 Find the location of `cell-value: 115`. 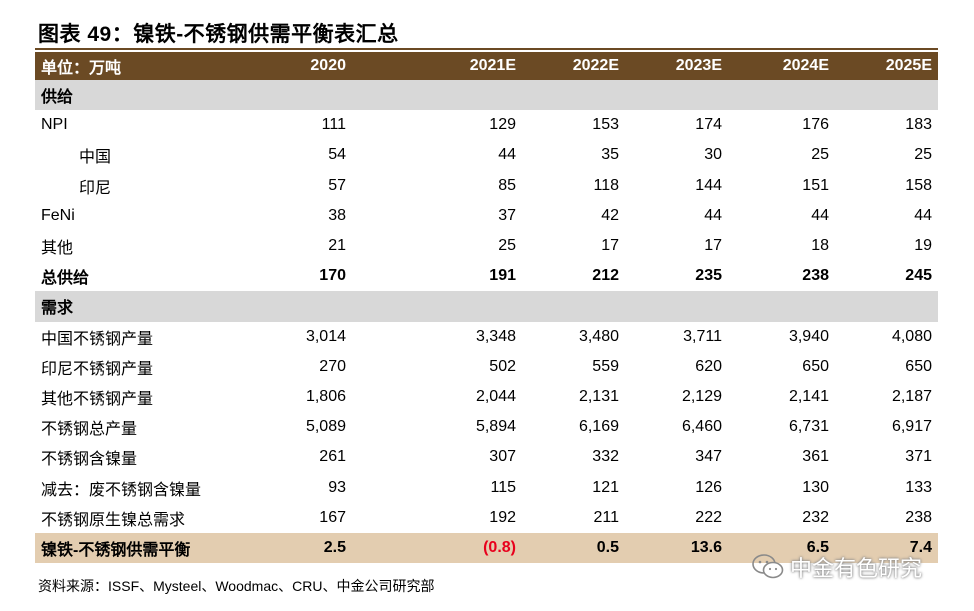

cell-value: 115 is located at coordinates (503, 487).